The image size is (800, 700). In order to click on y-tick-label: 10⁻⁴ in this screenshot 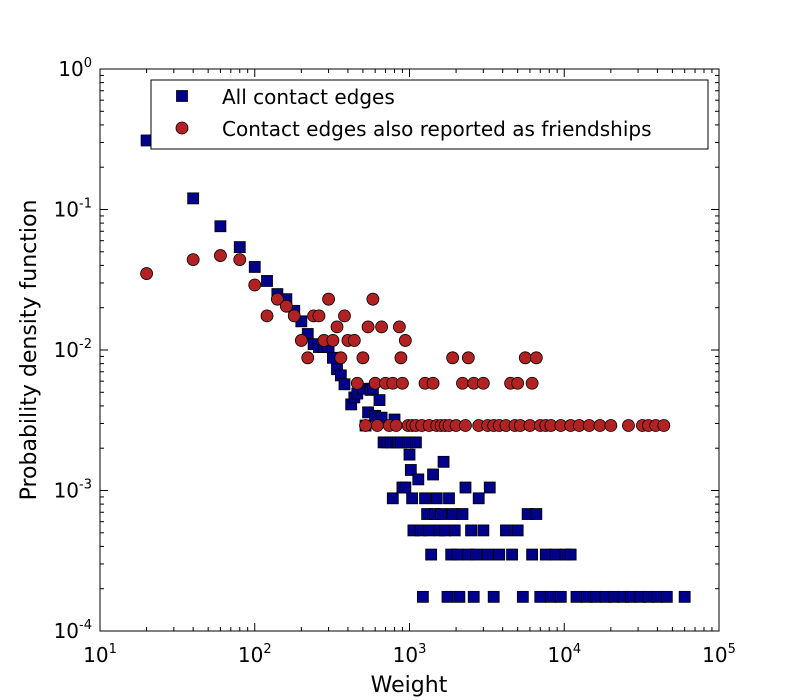, I will do `click(73, 630)`.